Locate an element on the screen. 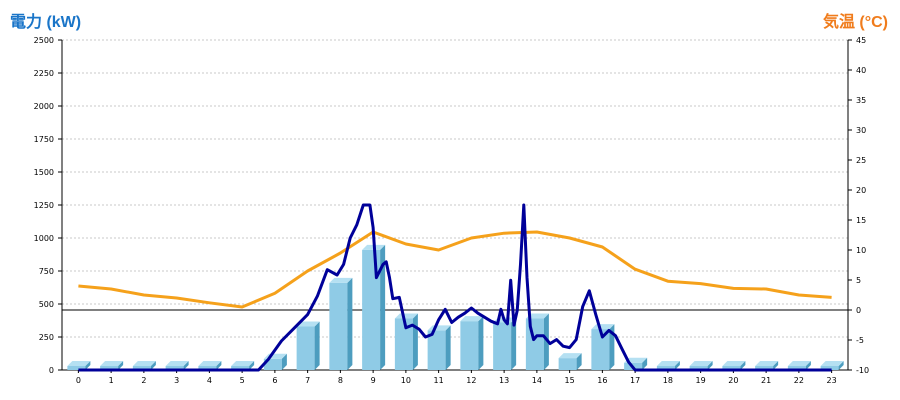  x-tick-label: 15 is located at coordinates (570, 380).